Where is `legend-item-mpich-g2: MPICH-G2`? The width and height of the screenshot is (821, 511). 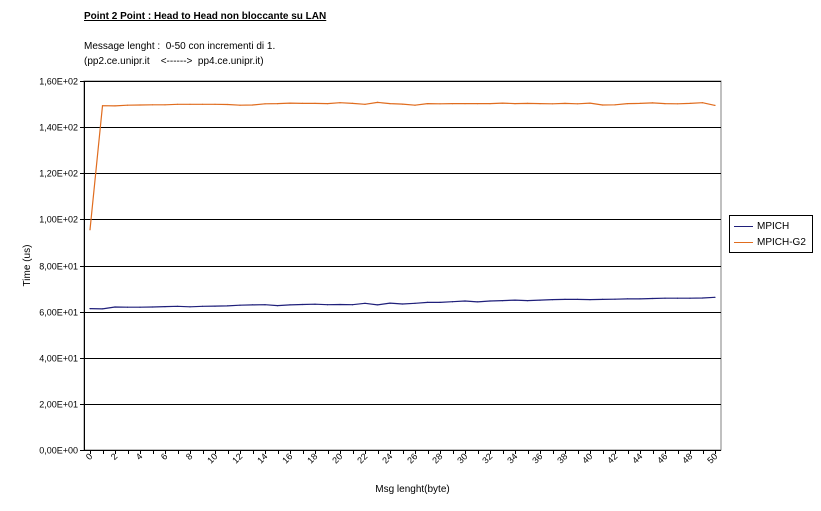 legend-item-mpich-g2: MPICH-G2 is located at coordinates (770, 242).